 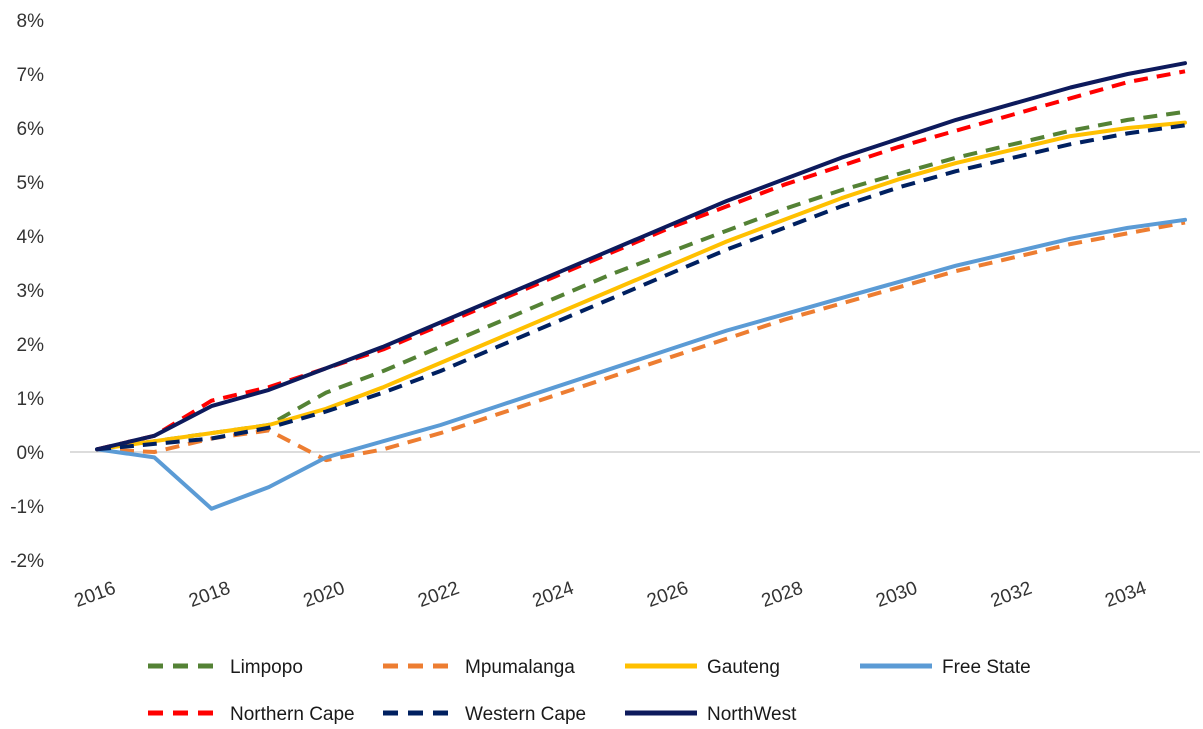 I want to click on x-tick-label-2024: 2024, so click(x=553, y=595).